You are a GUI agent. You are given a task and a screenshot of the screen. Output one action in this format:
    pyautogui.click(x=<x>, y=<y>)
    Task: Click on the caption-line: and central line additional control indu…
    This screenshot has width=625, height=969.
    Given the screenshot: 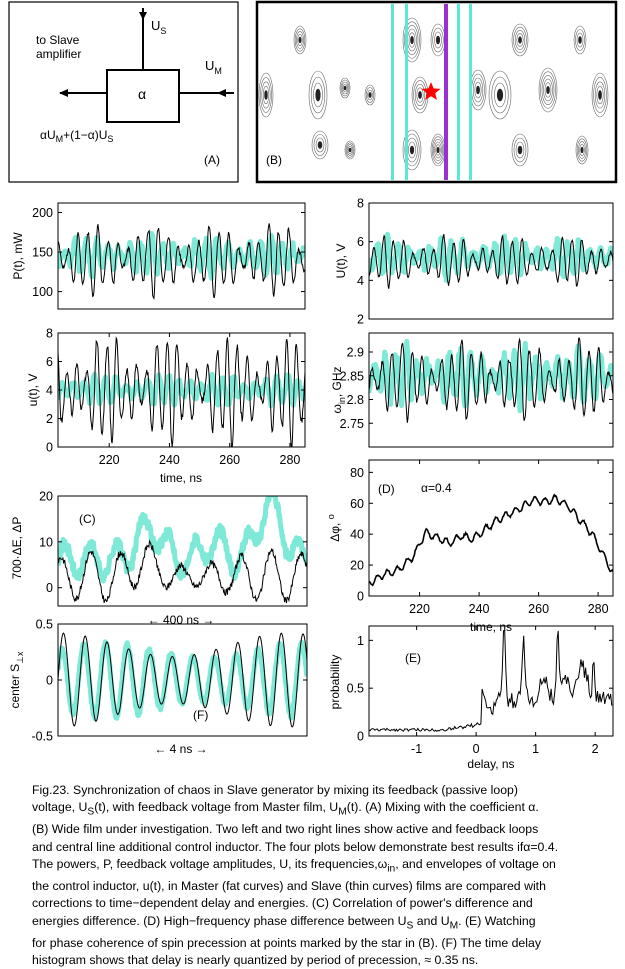 What is the action you would take?
    pyautogui.click(x=295, y=846)
    